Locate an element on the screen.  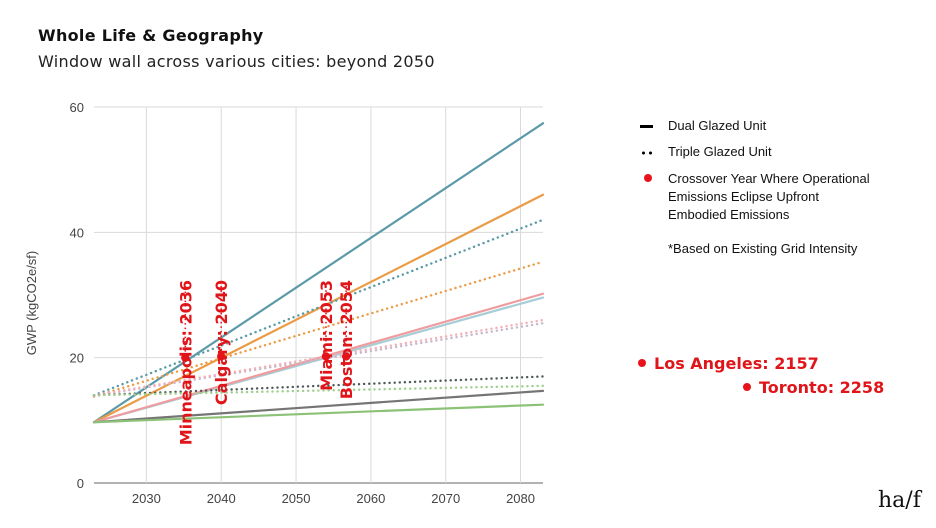
series-line-boston-tgu is located at coordinates (318, 360).